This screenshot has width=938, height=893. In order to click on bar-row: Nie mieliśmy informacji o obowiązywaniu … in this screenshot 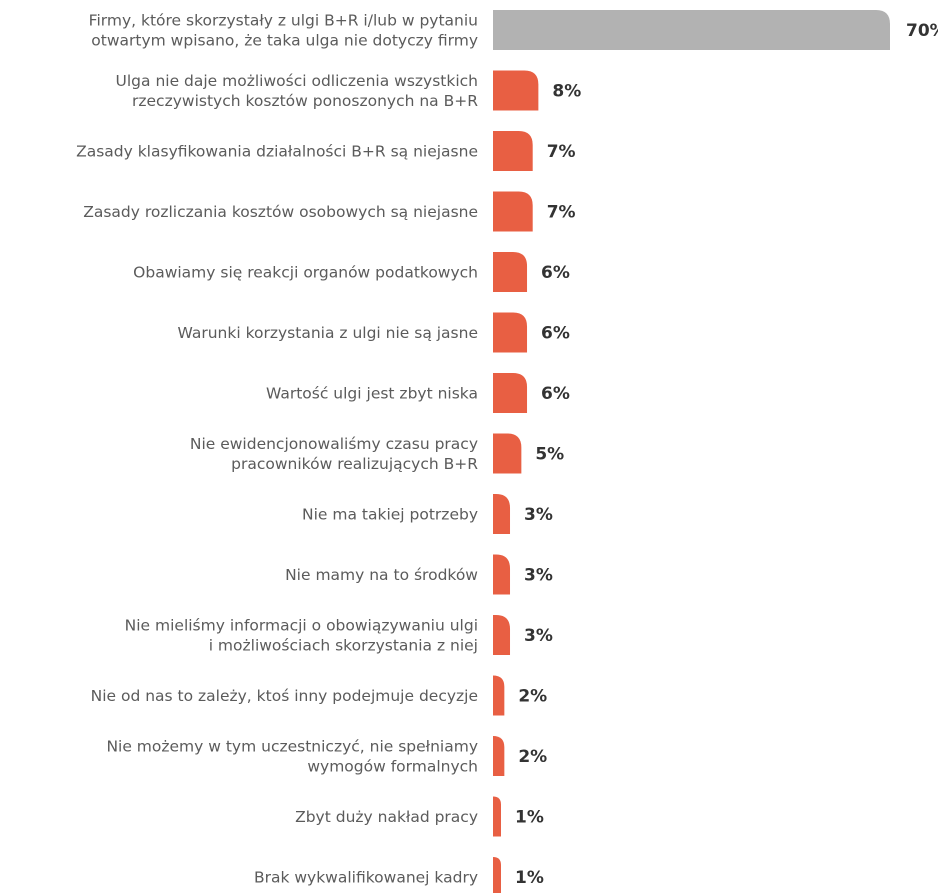, I will do `click(339, 635)`.